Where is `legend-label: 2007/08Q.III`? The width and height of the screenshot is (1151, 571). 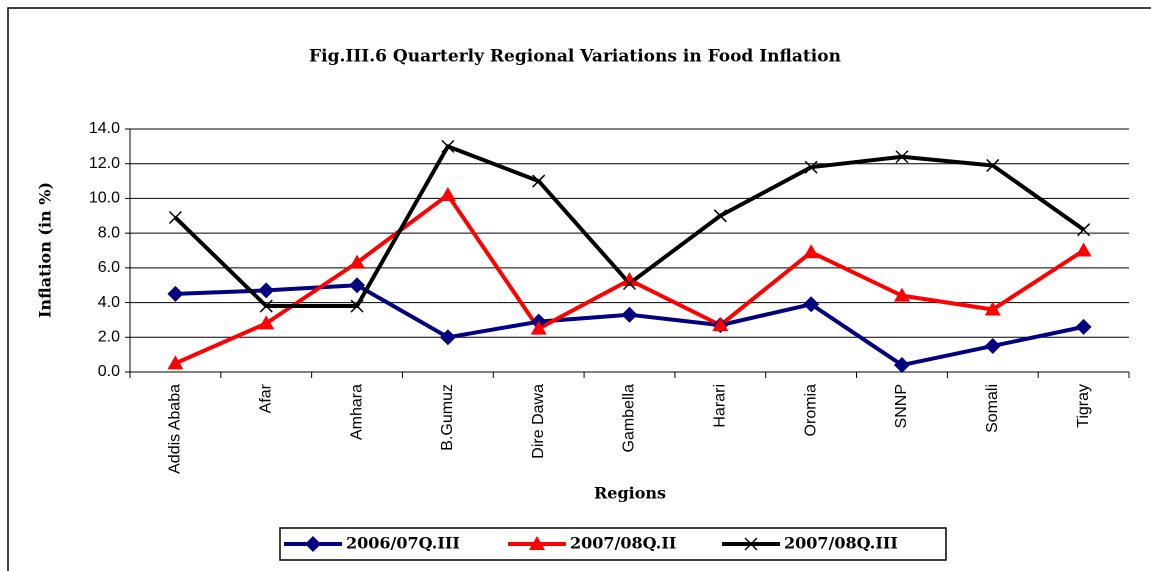 legend-label: 2007/08Q.III is located at coordinates (841, 543).